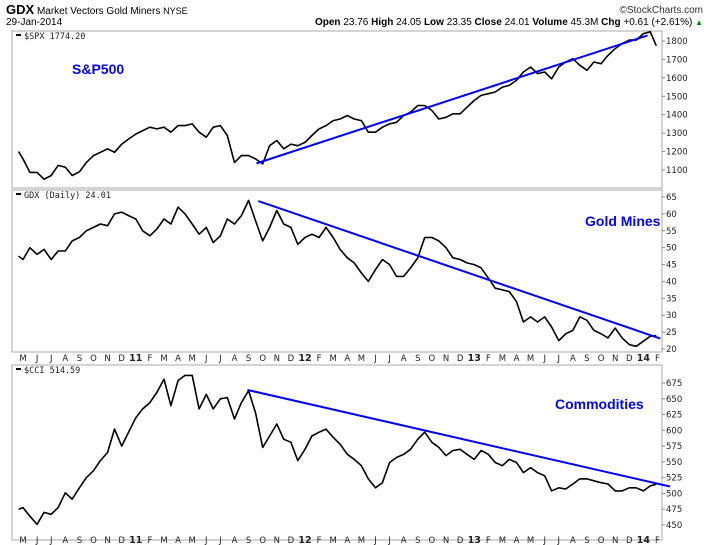 This screenshot has height=545, width=711. What do you see at coordinates (674, 479) in the screenshot?
I see `cci-ytick-label: 525` at bounding box center [674, 479].